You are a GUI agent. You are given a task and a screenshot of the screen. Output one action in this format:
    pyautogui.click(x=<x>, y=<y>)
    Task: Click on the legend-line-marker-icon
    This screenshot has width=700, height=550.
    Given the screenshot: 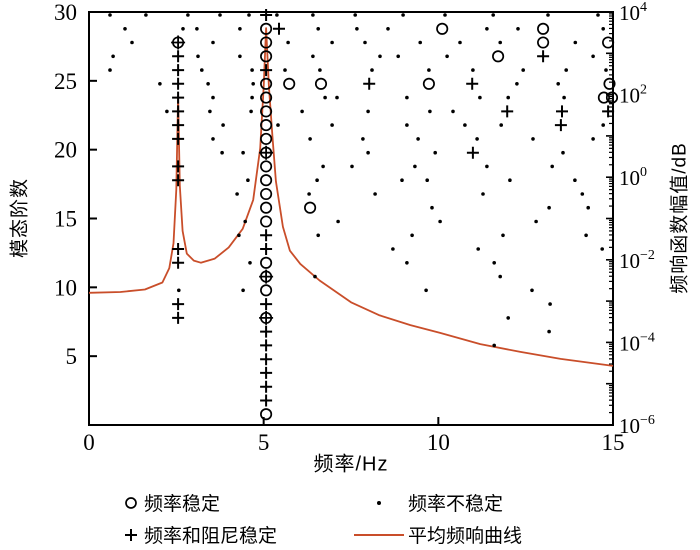 What is the action you would take?
    pyautogui.click(x=379, y=535)
    